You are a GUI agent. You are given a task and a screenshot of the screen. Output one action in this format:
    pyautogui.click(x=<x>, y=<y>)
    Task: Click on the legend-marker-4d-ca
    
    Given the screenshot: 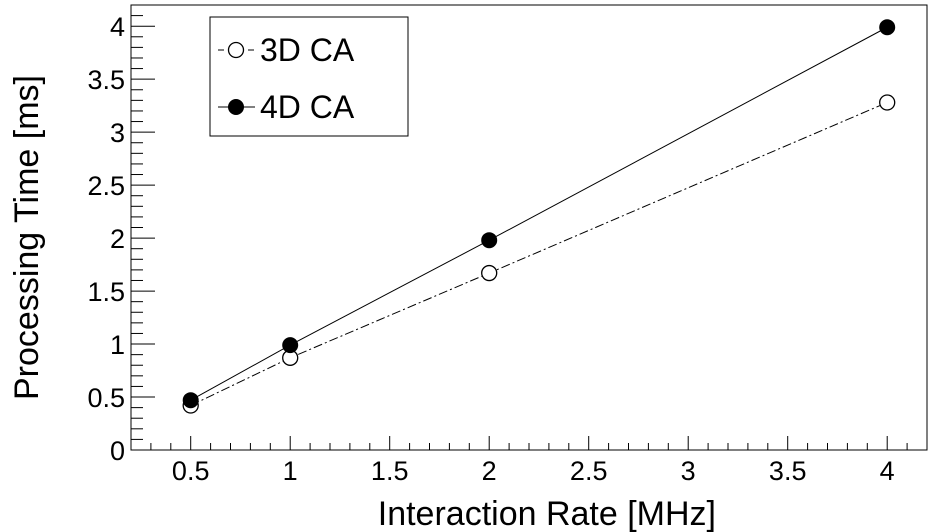 What is the action you would take?
    pyautogui.click(x=236, y=107)
    